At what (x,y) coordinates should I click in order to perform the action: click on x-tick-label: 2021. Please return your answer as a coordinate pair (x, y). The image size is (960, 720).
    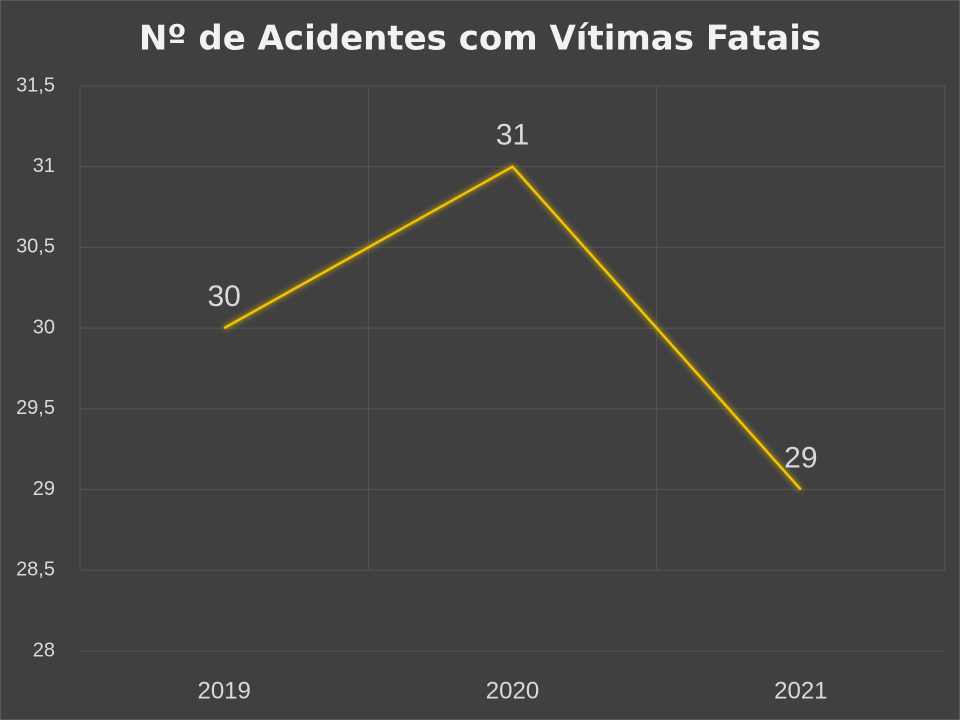
    Looking at the image, I should click on (800, 690).